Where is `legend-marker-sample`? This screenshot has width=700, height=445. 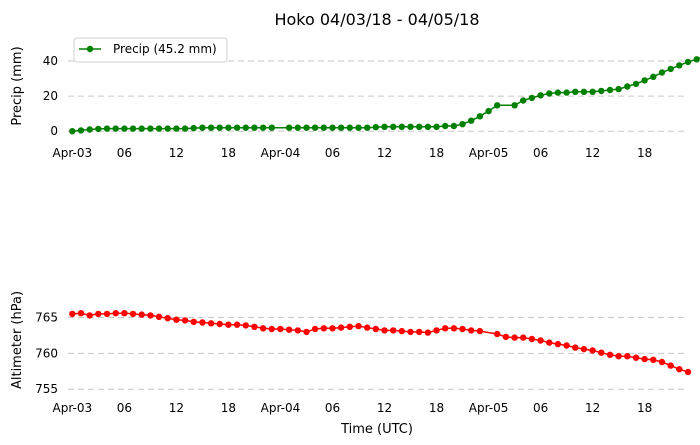 legend-marker-sample is located at coordinates (90, 49).